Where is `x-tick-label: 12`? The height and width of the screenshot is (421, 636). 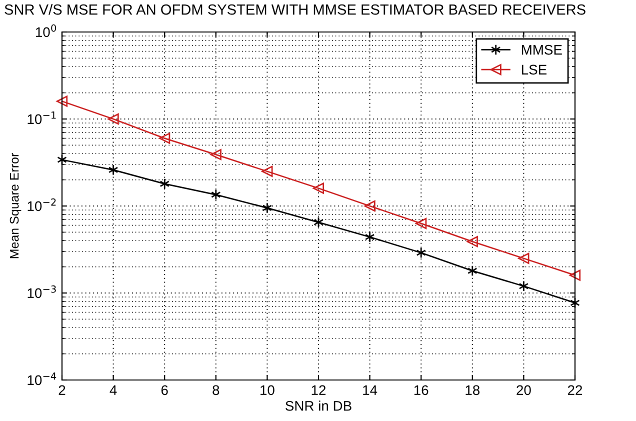
x-tick-label: 12 is located at coordinates (319, 390).